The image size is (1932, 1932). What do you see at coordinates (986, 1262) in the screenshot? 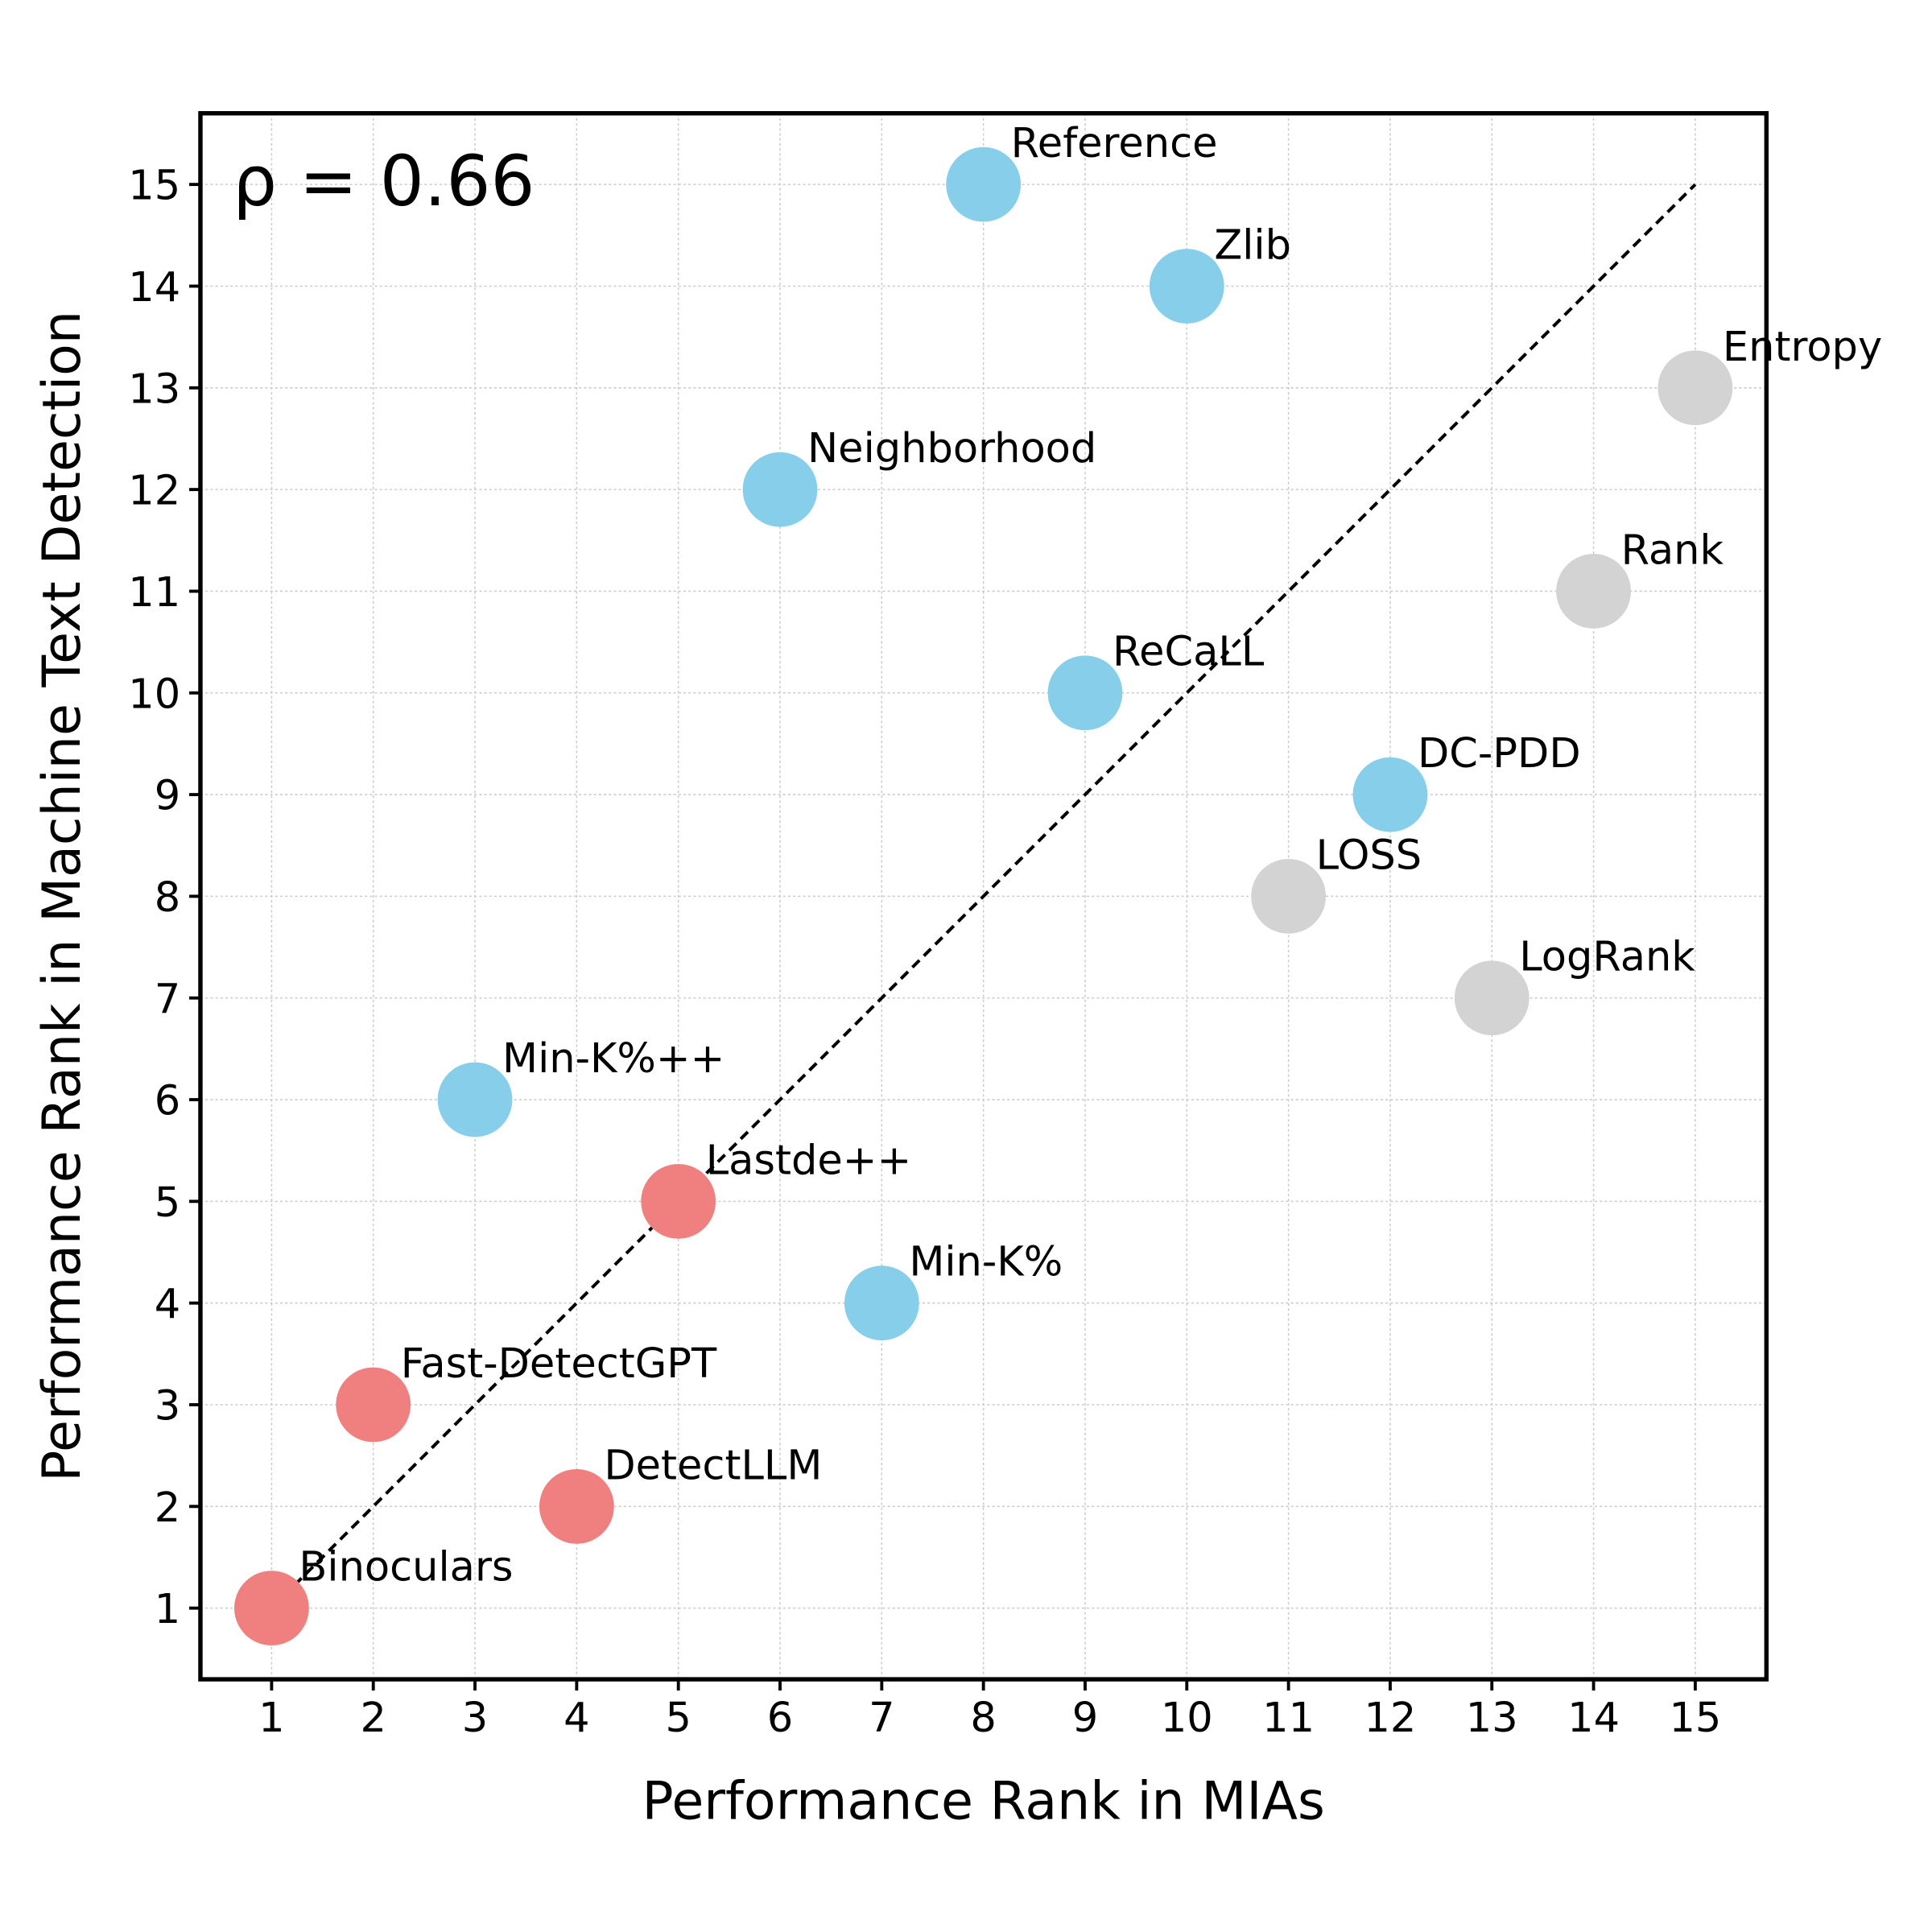
I see `data-point-label: Min-K%` at bounding box center [986, 1262].